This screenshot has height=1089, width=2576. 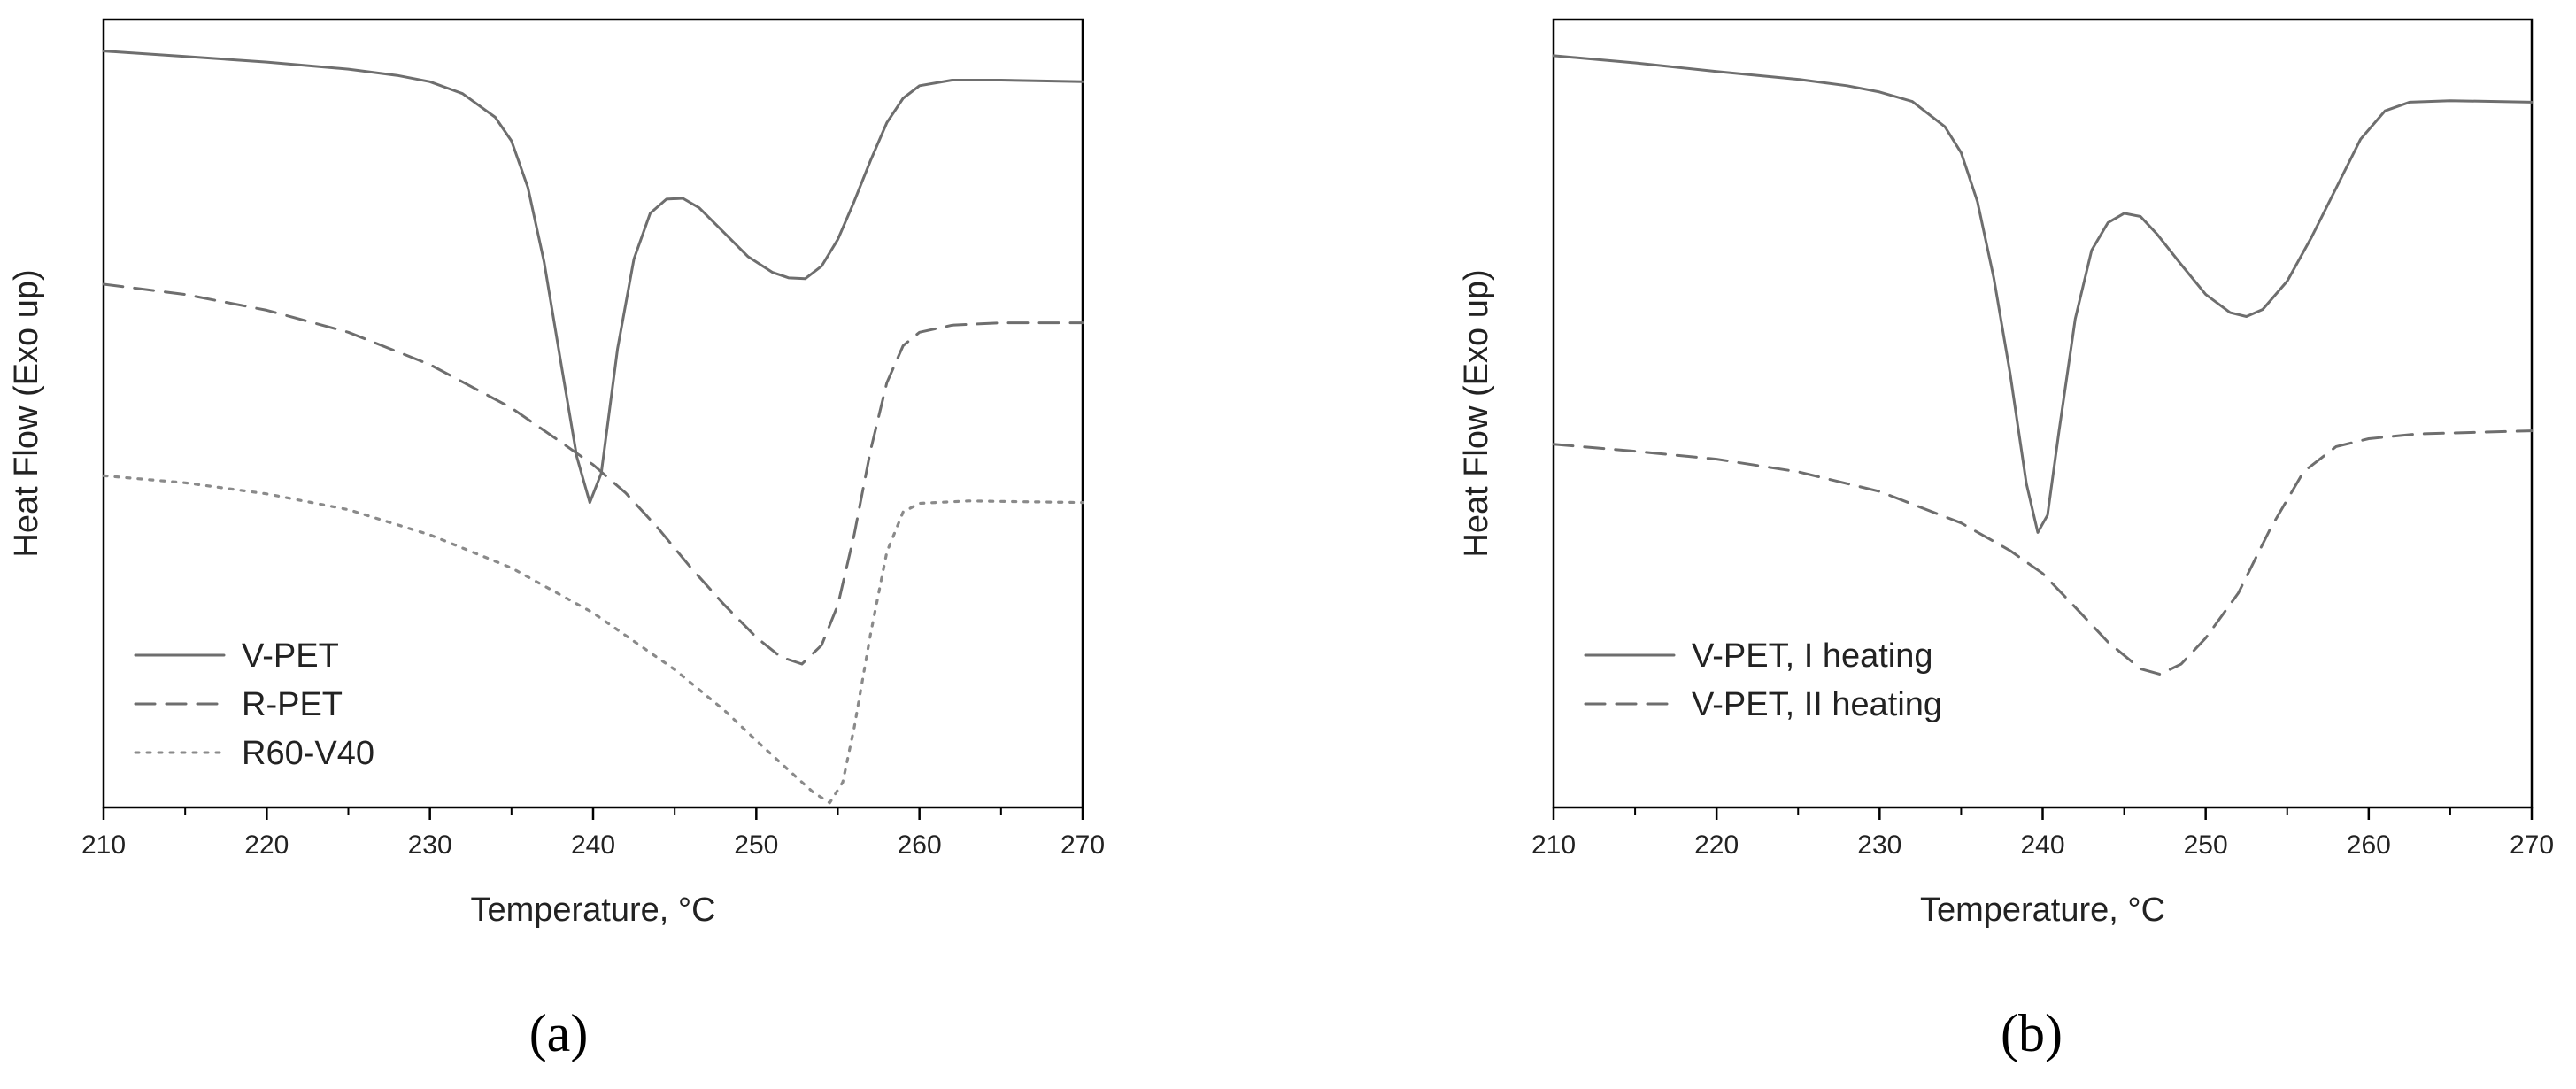 What do you see at coordinates (2032, 1033) in the screenshot?
I see `panel-label: (b)` at bounding box center [2032, 1033].